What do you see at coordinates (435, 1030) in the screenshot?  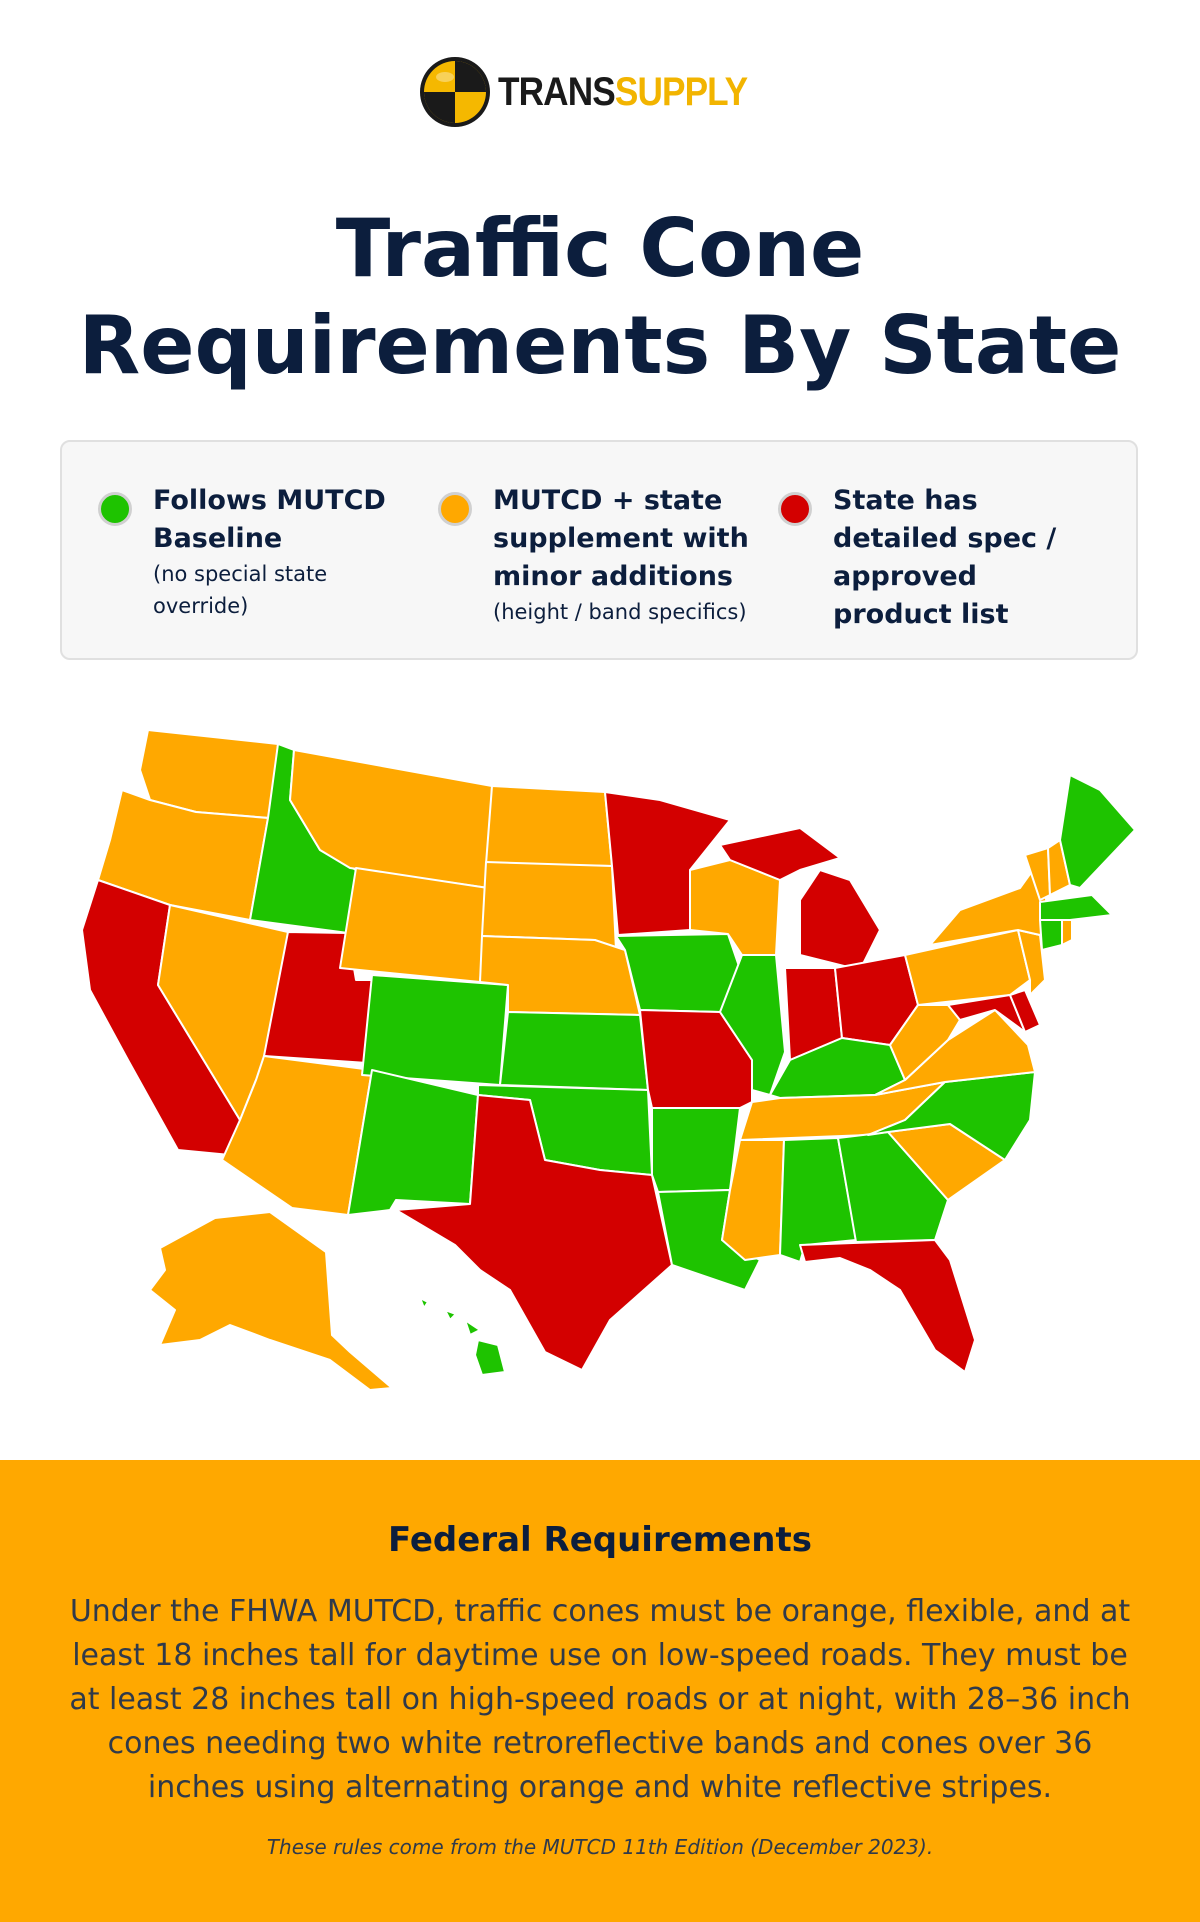 I see `state-co` at bounding box center [435, 1030].